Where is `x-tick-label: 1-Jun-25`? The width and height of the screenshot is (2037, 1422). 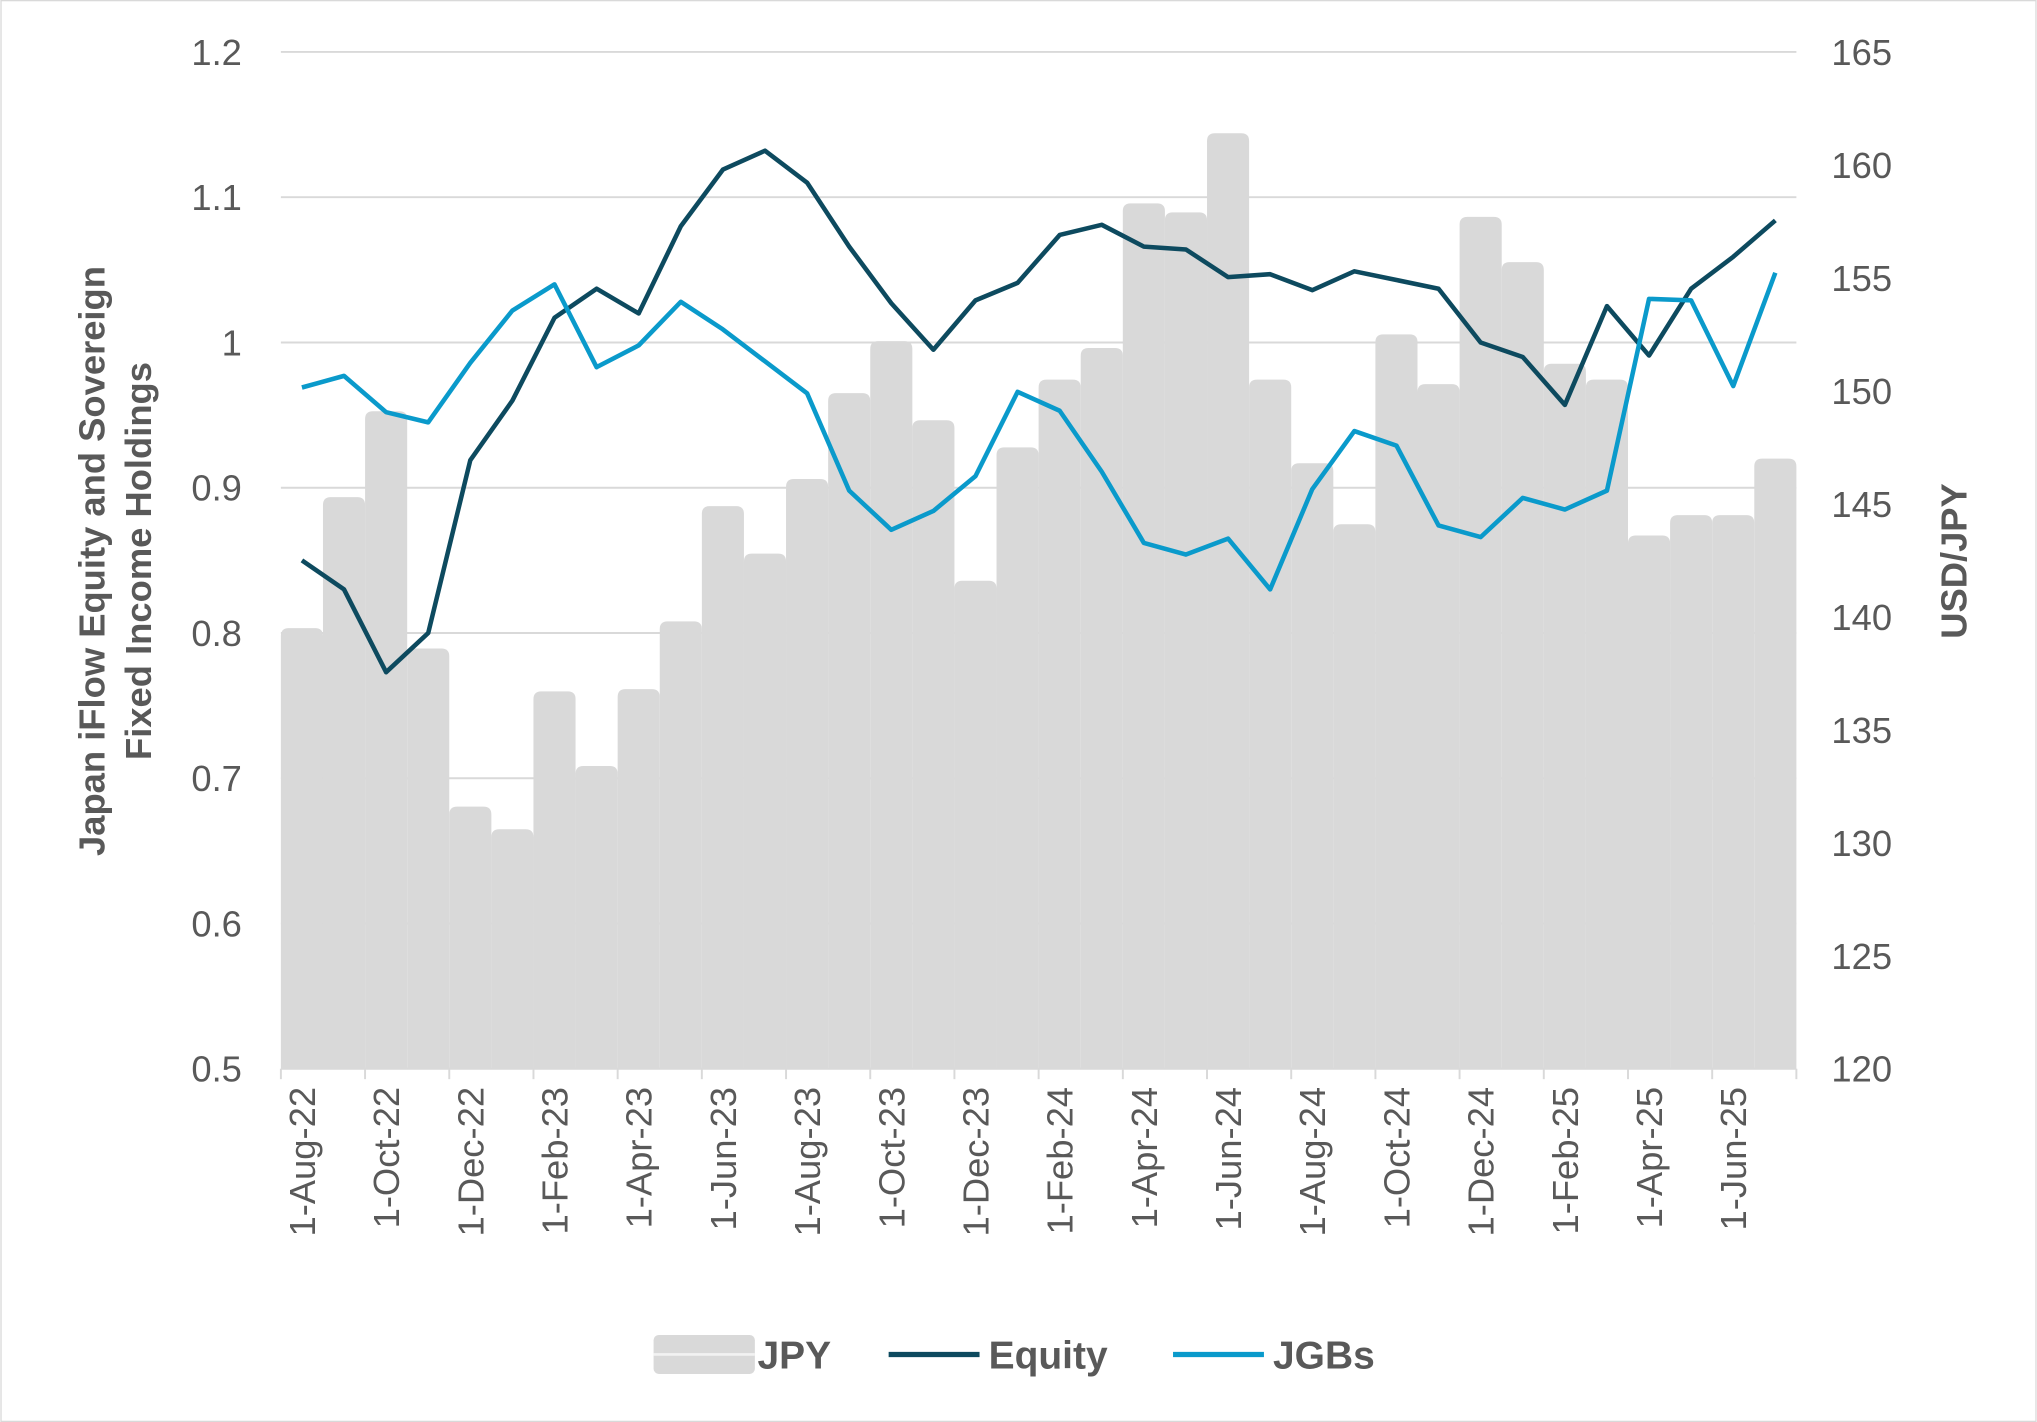
x-tick-label: 1-Jun-25 is located at coordinates (1733, 1159).